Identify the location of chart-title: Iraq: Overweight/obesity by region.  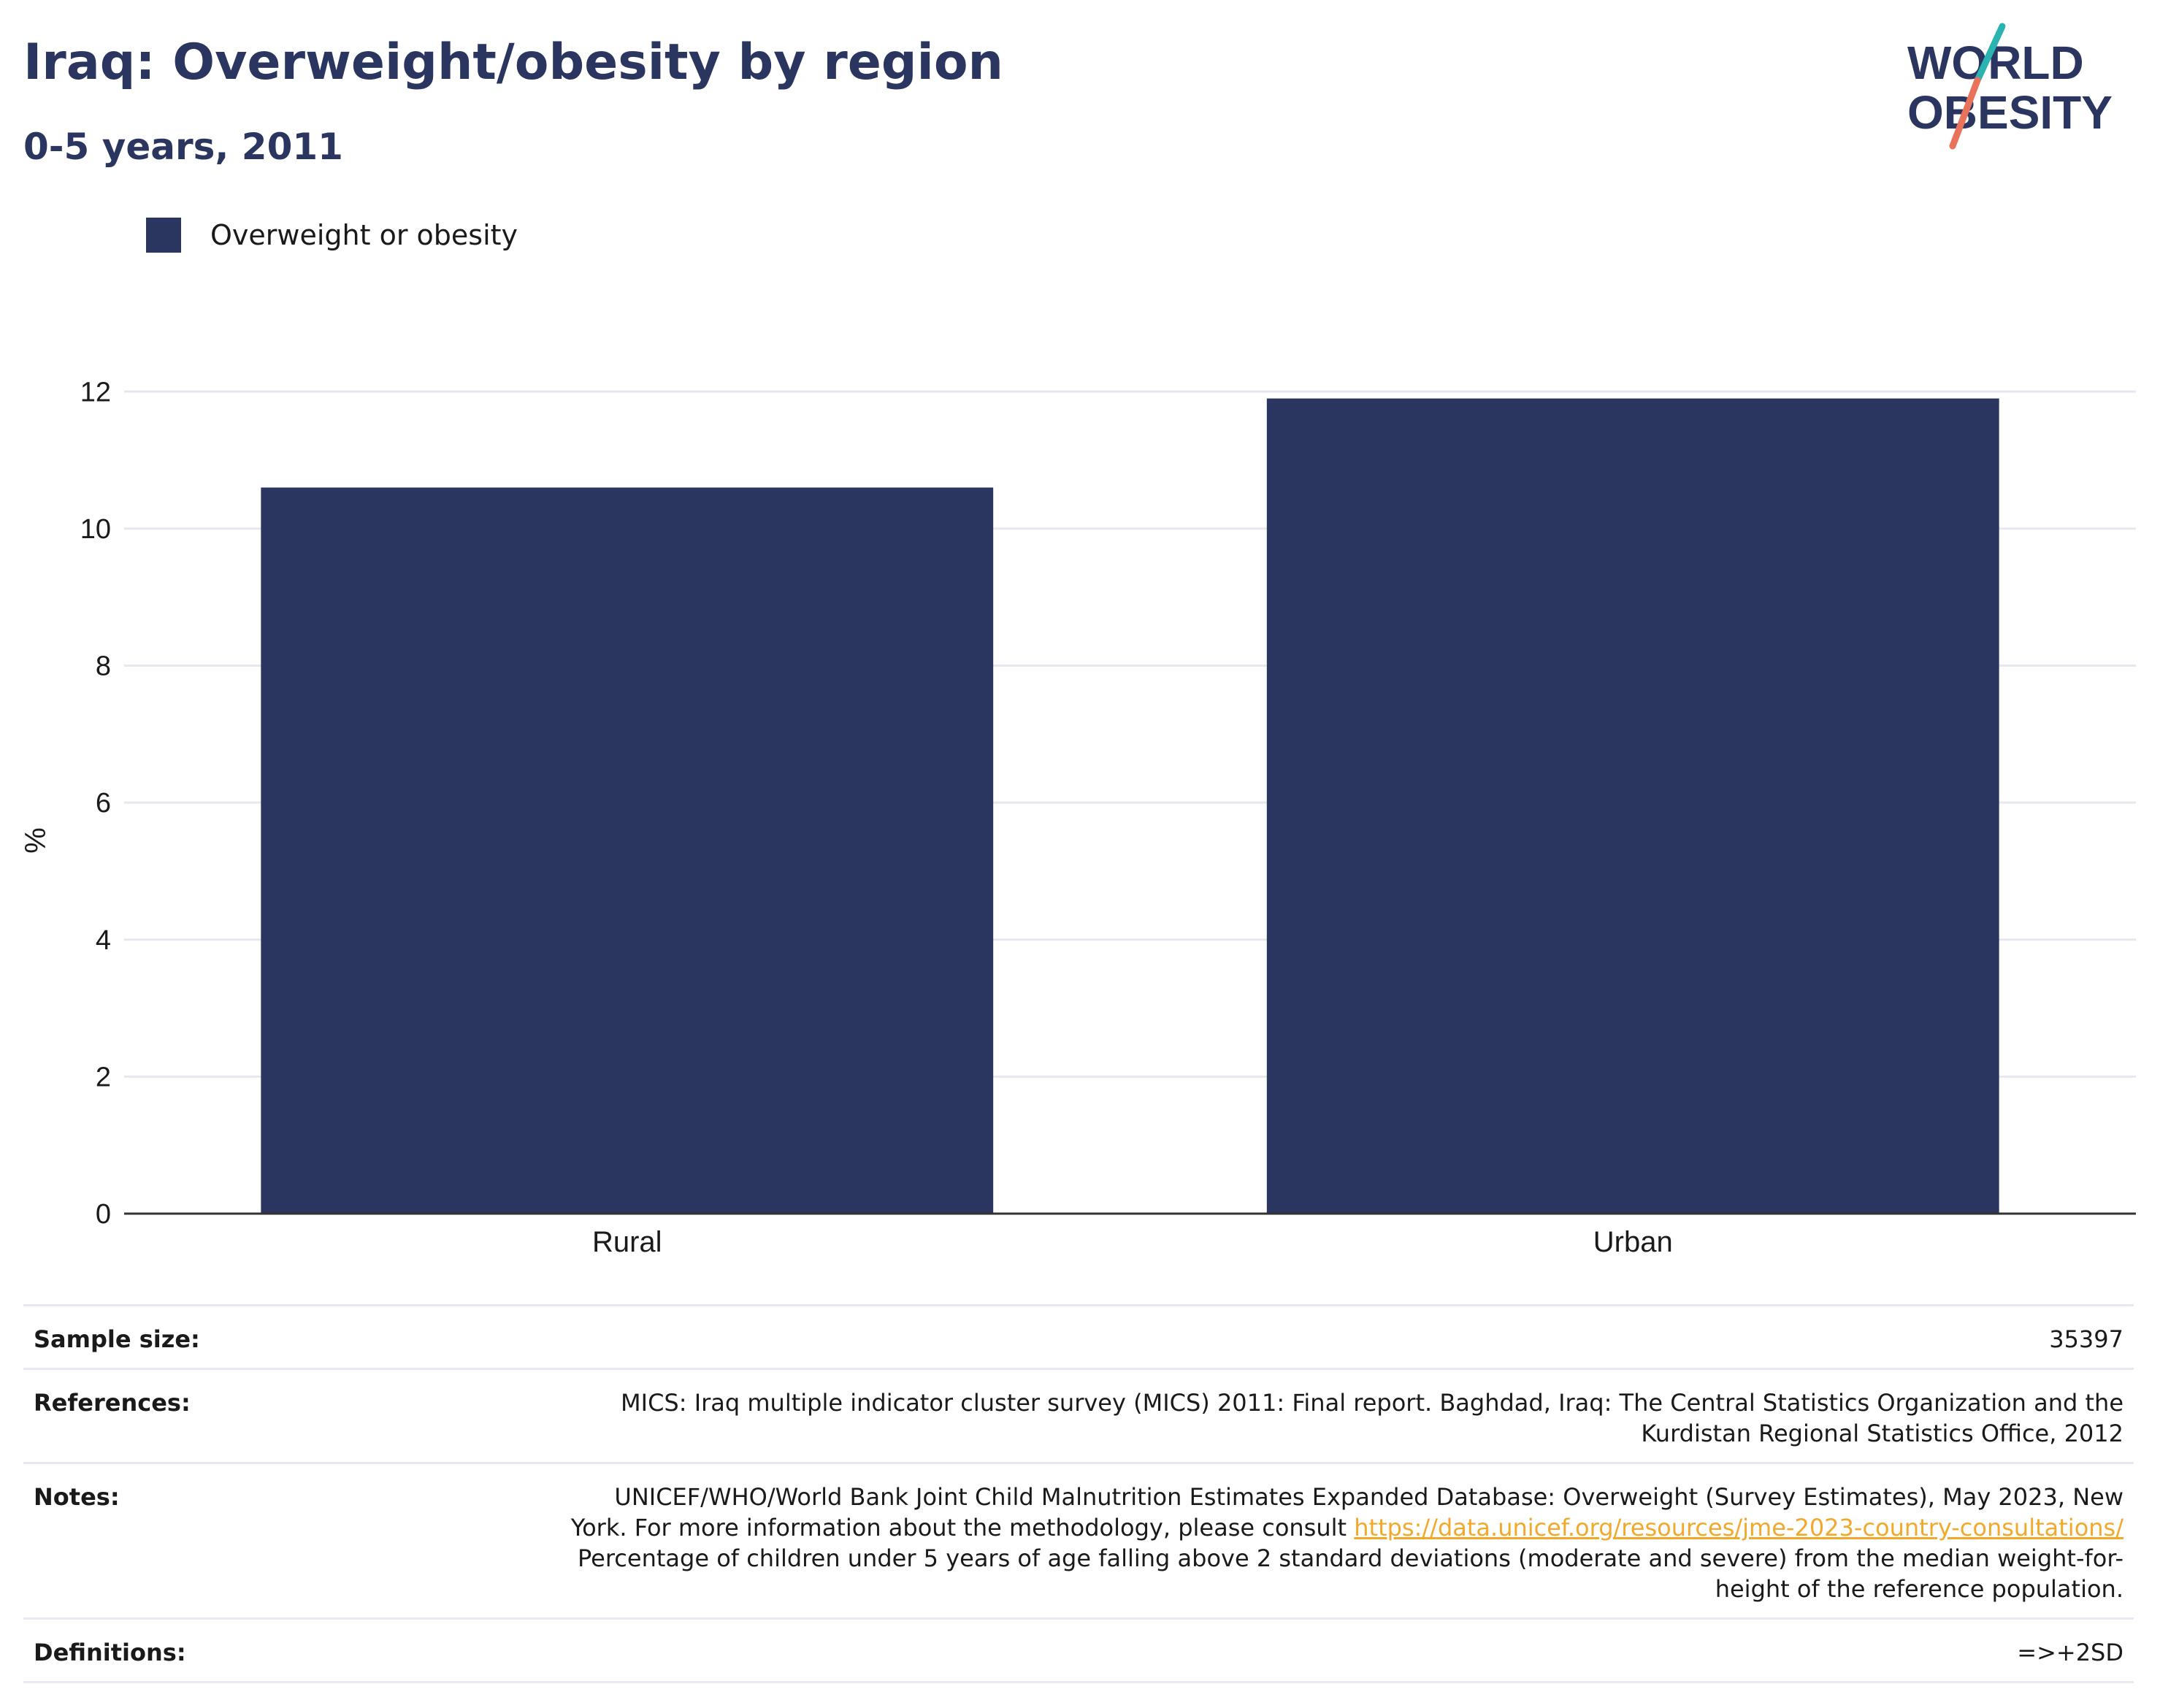
(513, 62).